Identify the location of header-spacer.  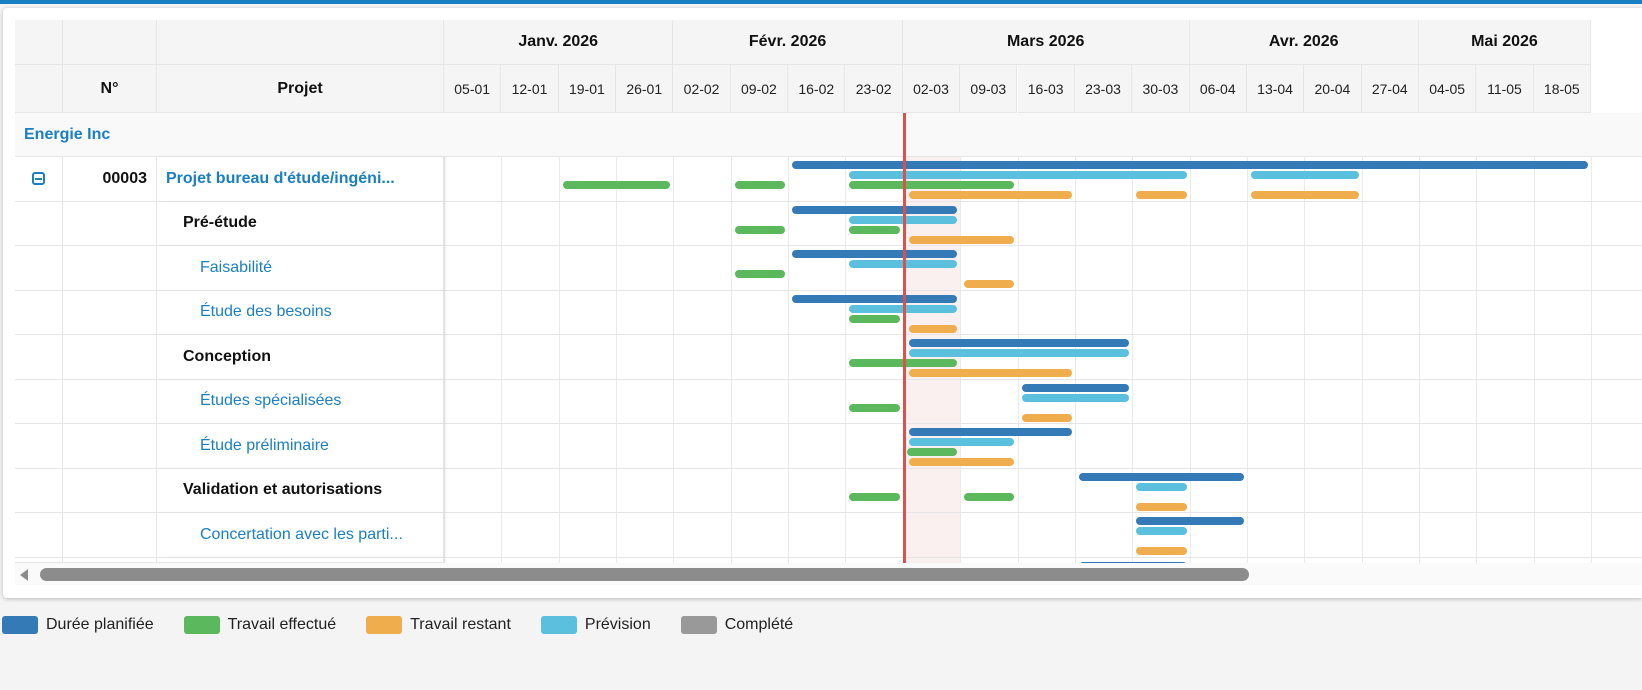
(39, 42).